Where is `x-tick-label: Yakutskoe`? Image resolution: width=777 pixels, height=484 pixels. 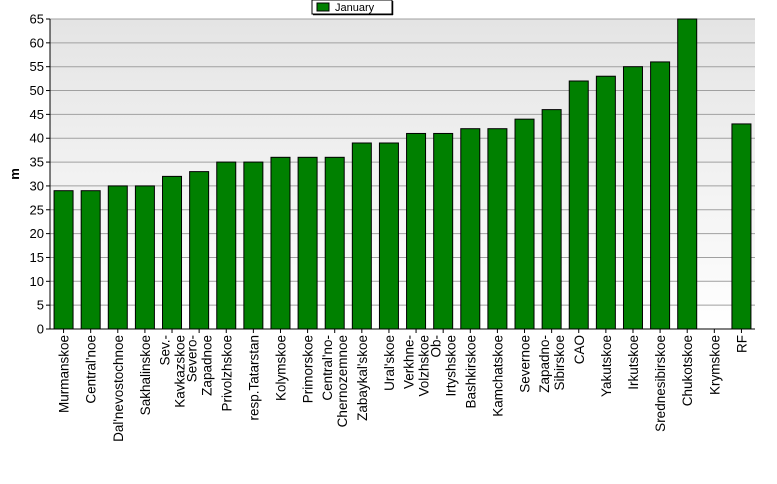 x-tick-label: Yakutskoe is located at coordinates (606, 366).